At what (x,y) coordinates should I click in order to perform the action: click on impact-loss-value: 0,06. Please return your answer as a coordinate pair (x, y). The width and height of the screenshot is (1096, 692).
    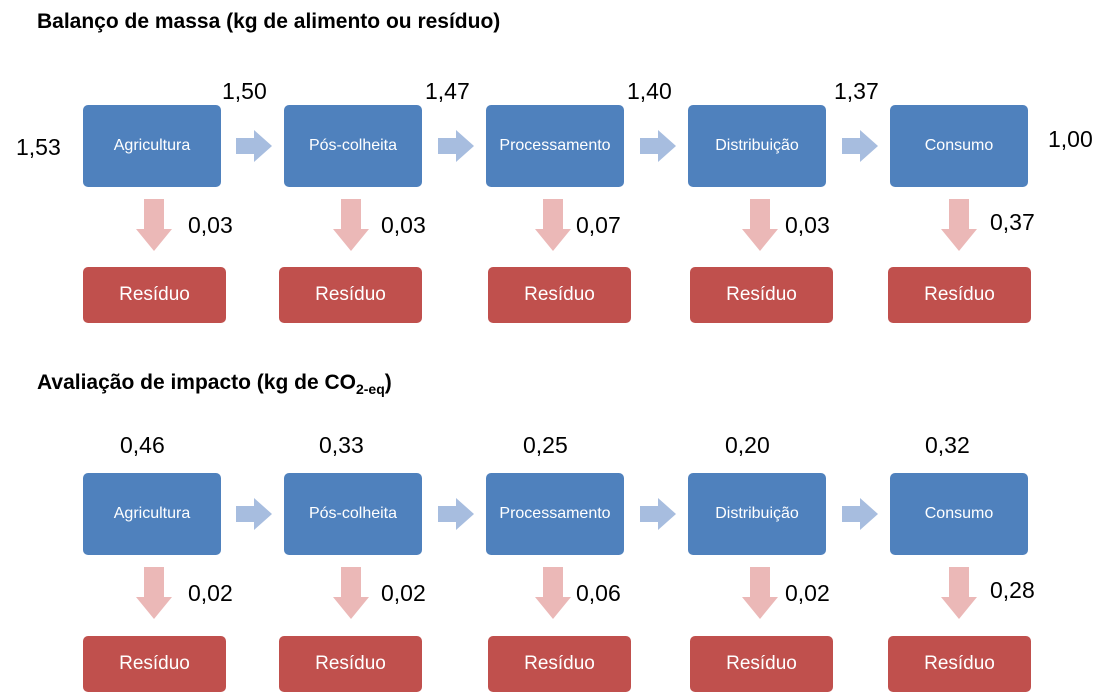
    Looking at the image, I should click on (598, 593).